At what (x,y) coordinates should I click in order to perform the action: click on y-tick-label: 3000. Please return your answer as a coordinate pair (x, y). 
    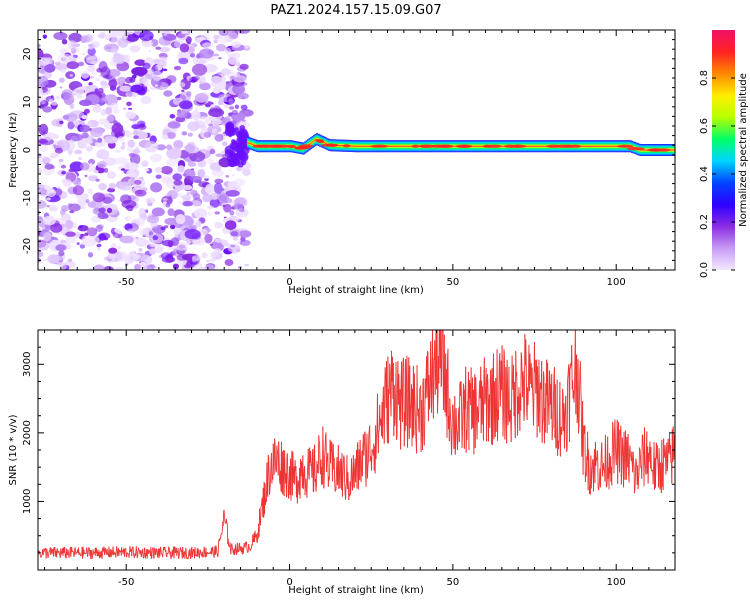
    Looking at the image, I should click on (27, 364).